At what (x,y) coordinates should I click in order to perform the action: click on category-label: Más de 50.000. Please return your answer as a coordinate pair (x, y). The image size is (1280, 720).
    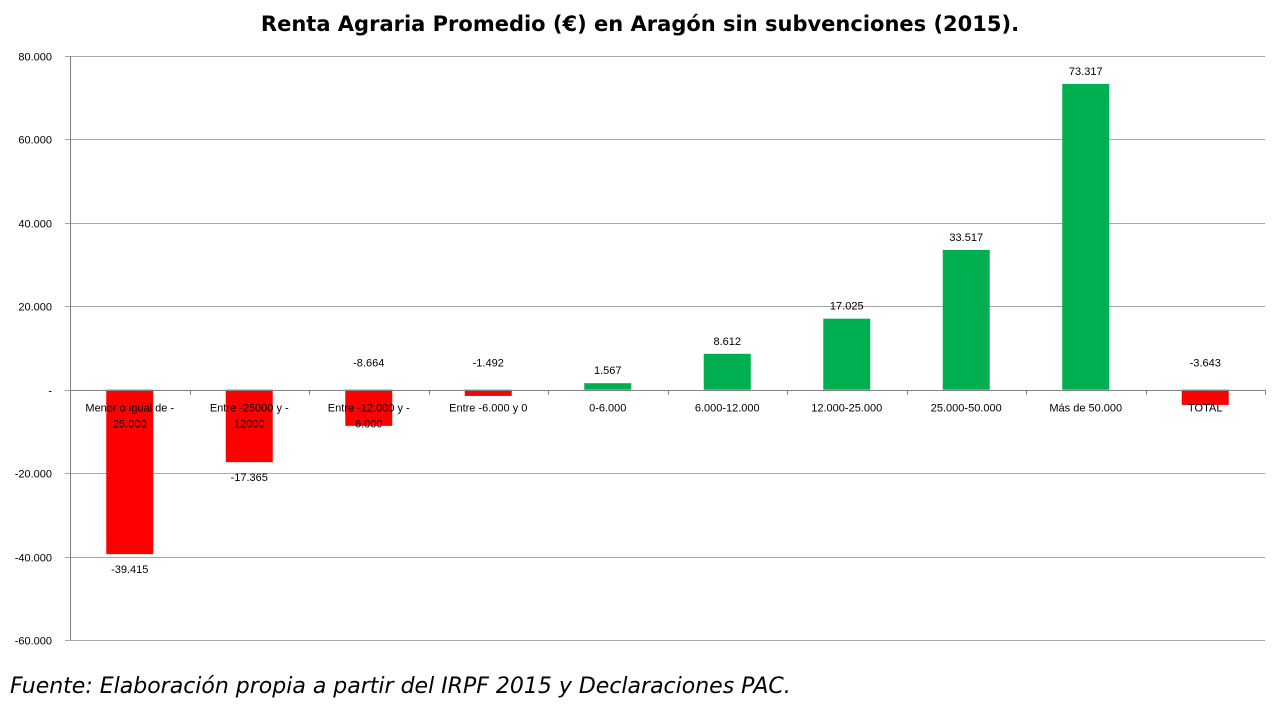
    Looking at the image, I should click on (1085, 409).